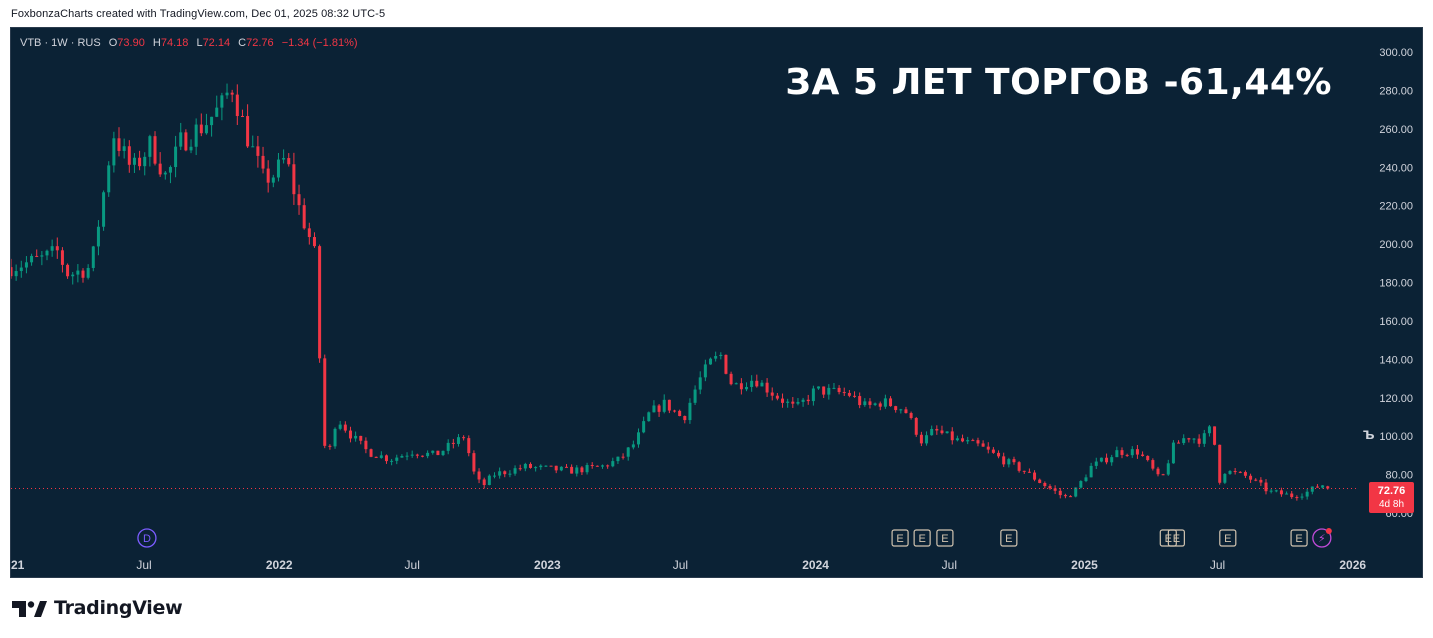 The height and width of the screenshot is (638, 1433). I want to click on y-tick-label: 80.00, so click(1399, 476).